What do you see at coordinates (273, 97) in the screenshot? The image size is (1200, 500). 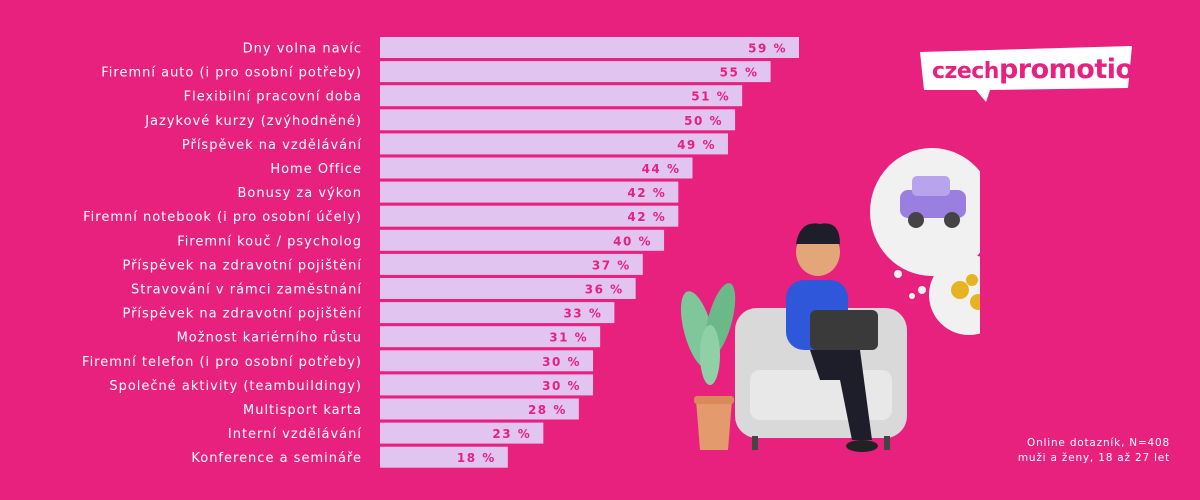 I see `category-label: Flexibilní pracovní doba` at bounding box center [273, 97].